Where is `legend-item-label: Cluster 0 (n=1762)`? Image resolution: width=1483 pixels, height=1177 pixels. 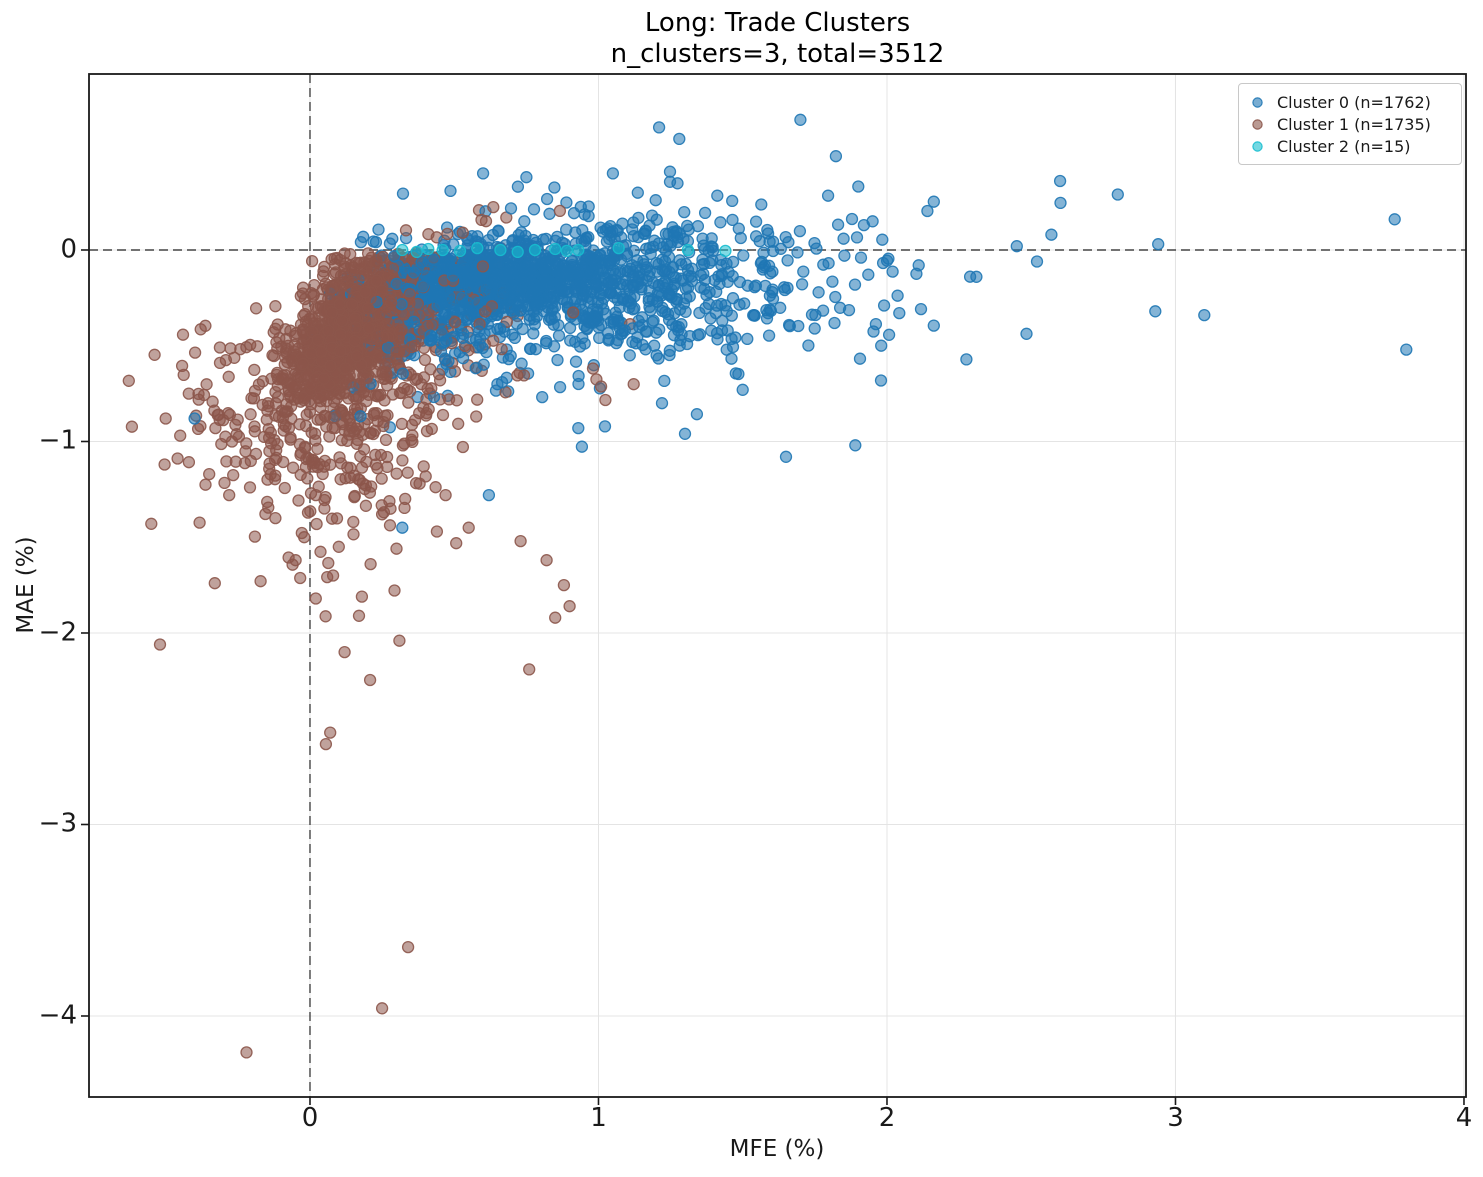 legend-item-label: Cluster 0 (n=1762) is located at coordinates (1354, 102).